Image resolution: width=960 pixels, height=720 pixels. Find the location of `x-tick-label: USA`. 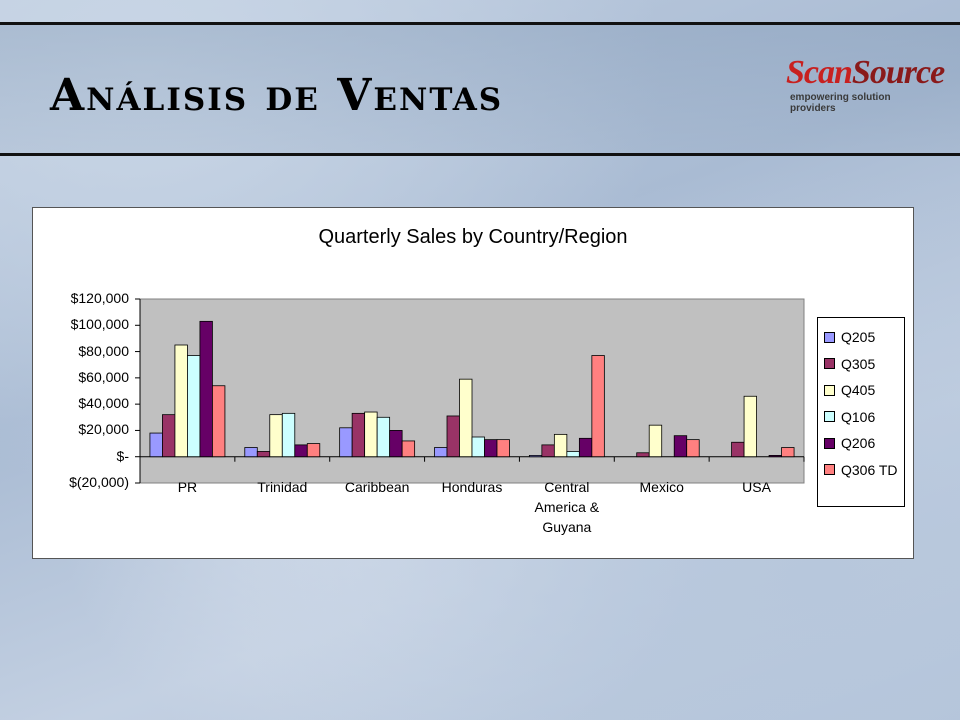

x-tick-label: USA is located at coordinates (757, 487).